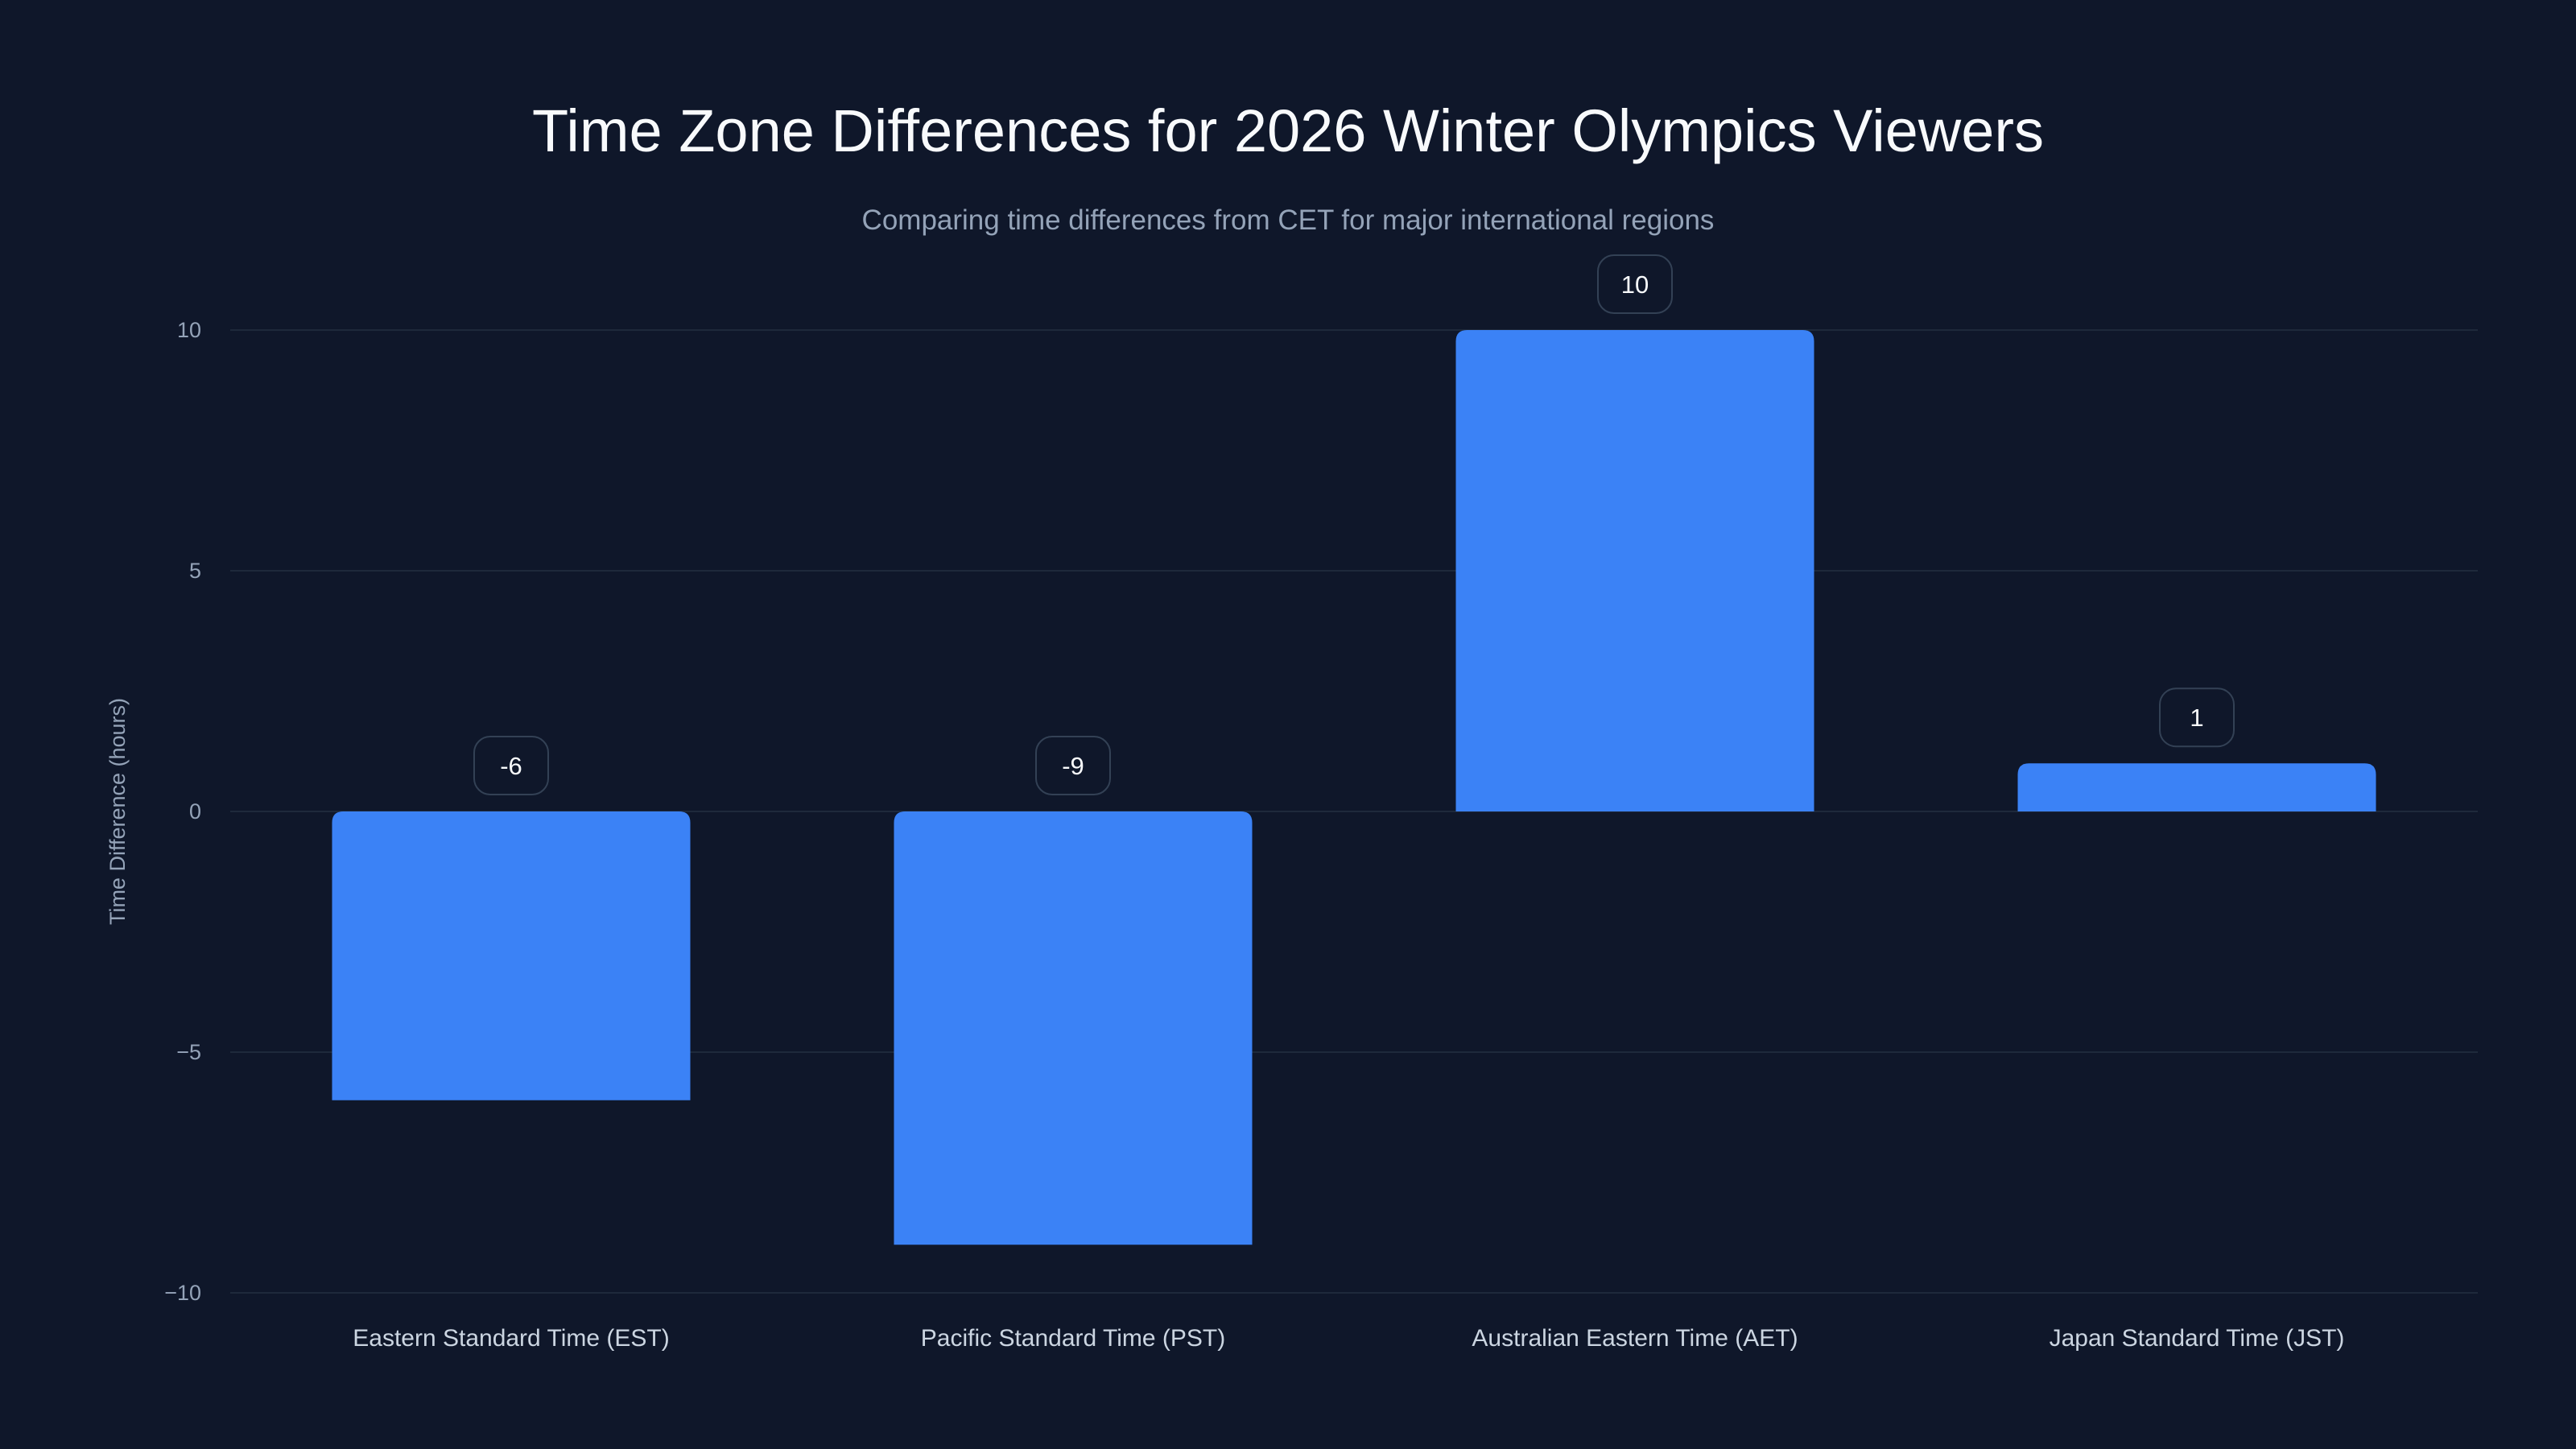 The height and width of the screenshot is (1449, 2576). I want to click on x-tick-label: Eastern Standard Time (EST), so click(511, 1338).